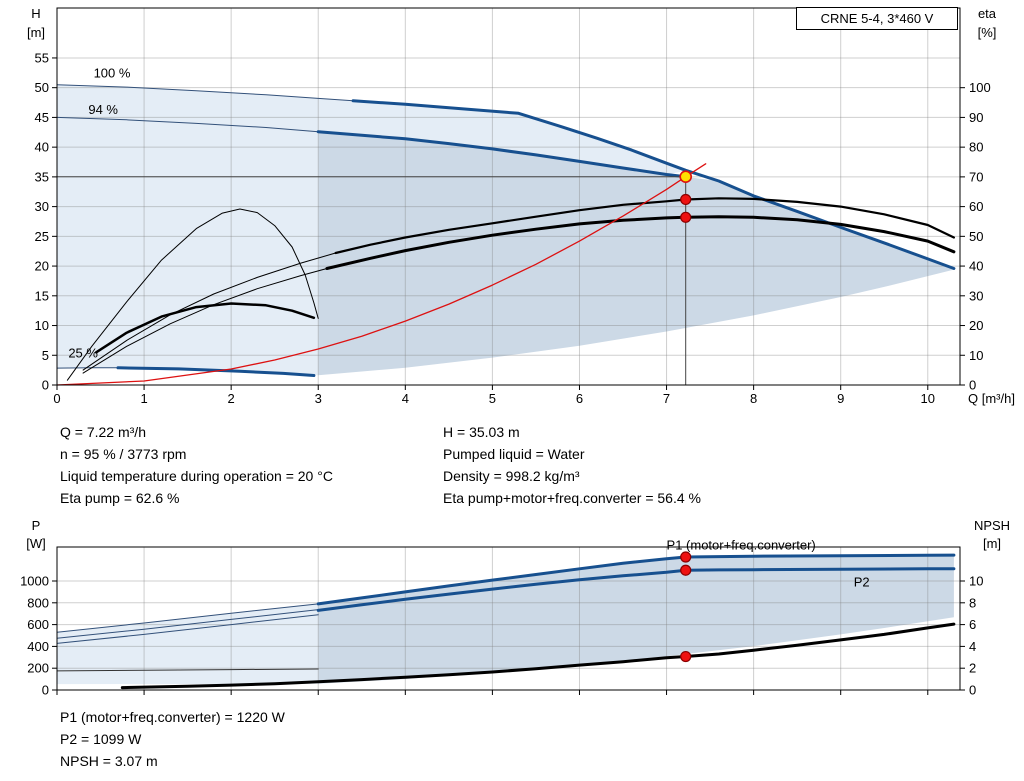 The width and height of the screenshot is (1024, 781). Describe the element at coordinates (579, 398) in the screenshot. I see `x-tick-label: 6` at that location.